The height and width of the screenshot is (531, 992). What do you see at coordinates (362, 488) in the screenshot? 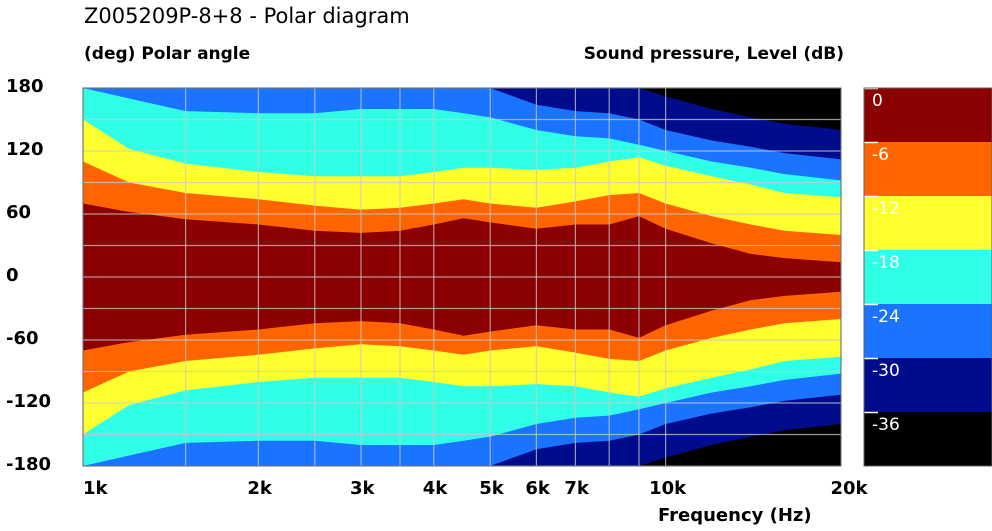
I see `x-tick-label: 3k` at bounding box center [362, 488].